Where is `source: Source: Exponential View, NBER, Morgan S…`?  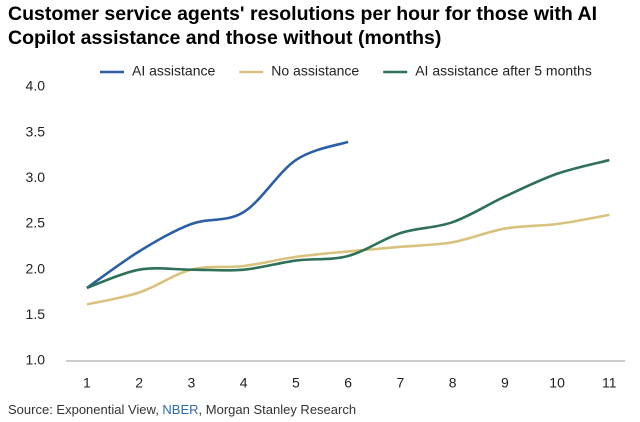 source: Source: Exponential View, NBER, Morgan S… is located at coordinates (182, 409).